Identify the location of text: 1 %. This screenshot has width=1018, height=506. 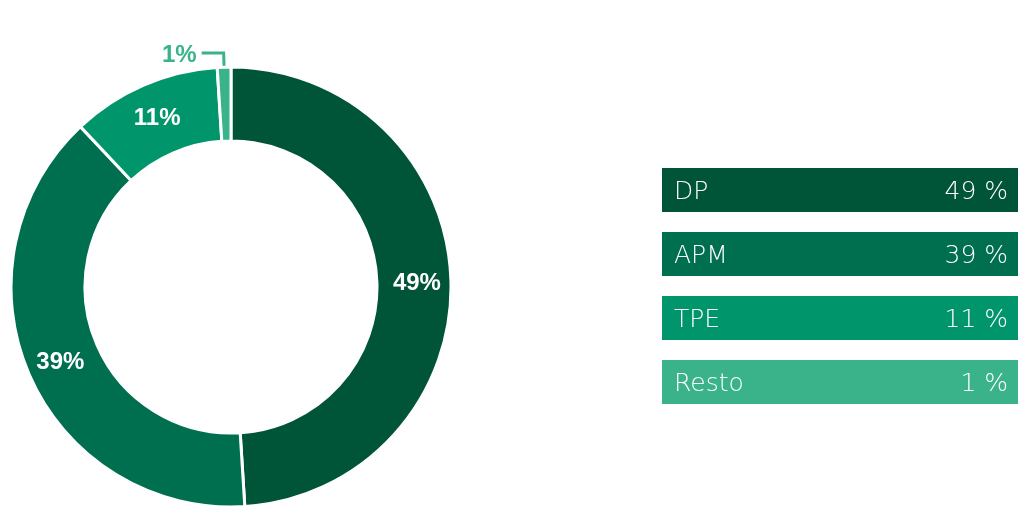
(984, 382).